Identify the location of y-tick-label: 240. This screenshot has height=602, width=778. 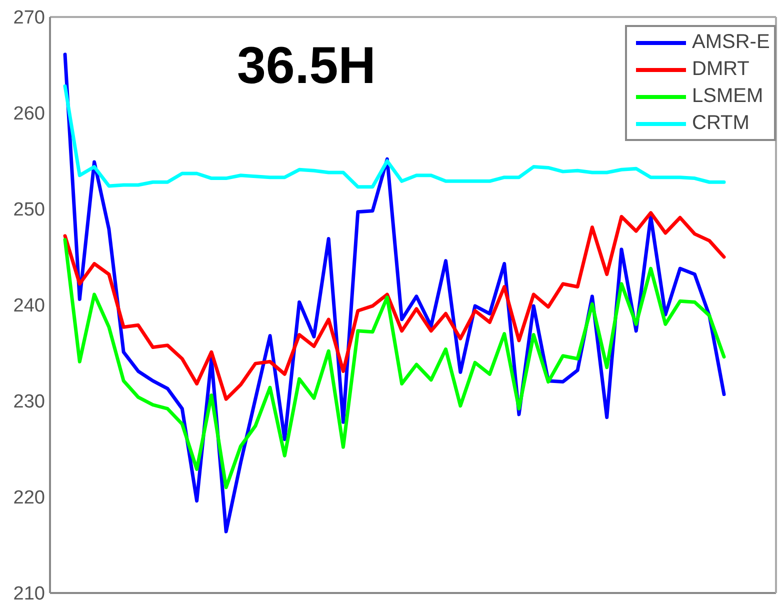
(29, 306).